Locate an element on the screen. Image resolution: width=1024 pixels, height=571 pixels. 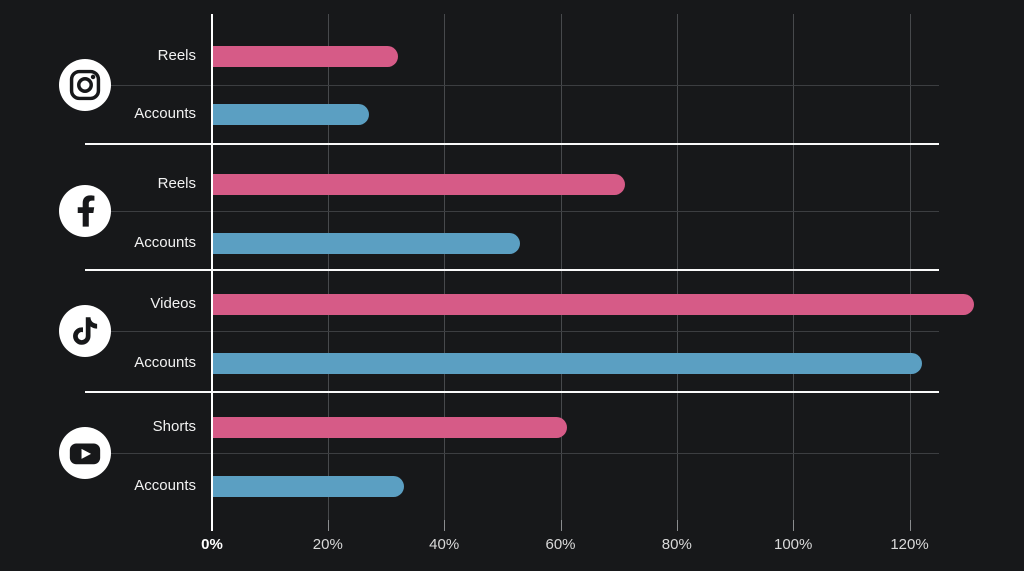
y-axis-line is located at coordinates (212, 272).